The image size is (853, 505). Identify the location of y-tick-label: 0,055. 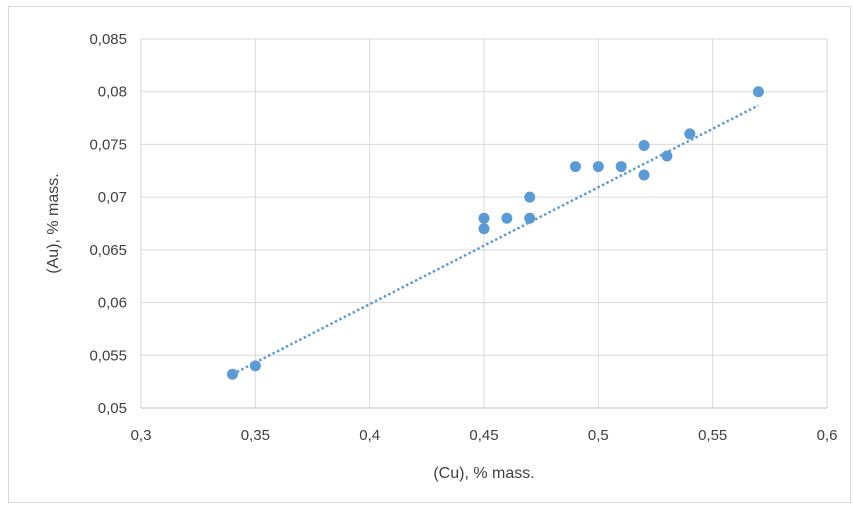
(108, 355).